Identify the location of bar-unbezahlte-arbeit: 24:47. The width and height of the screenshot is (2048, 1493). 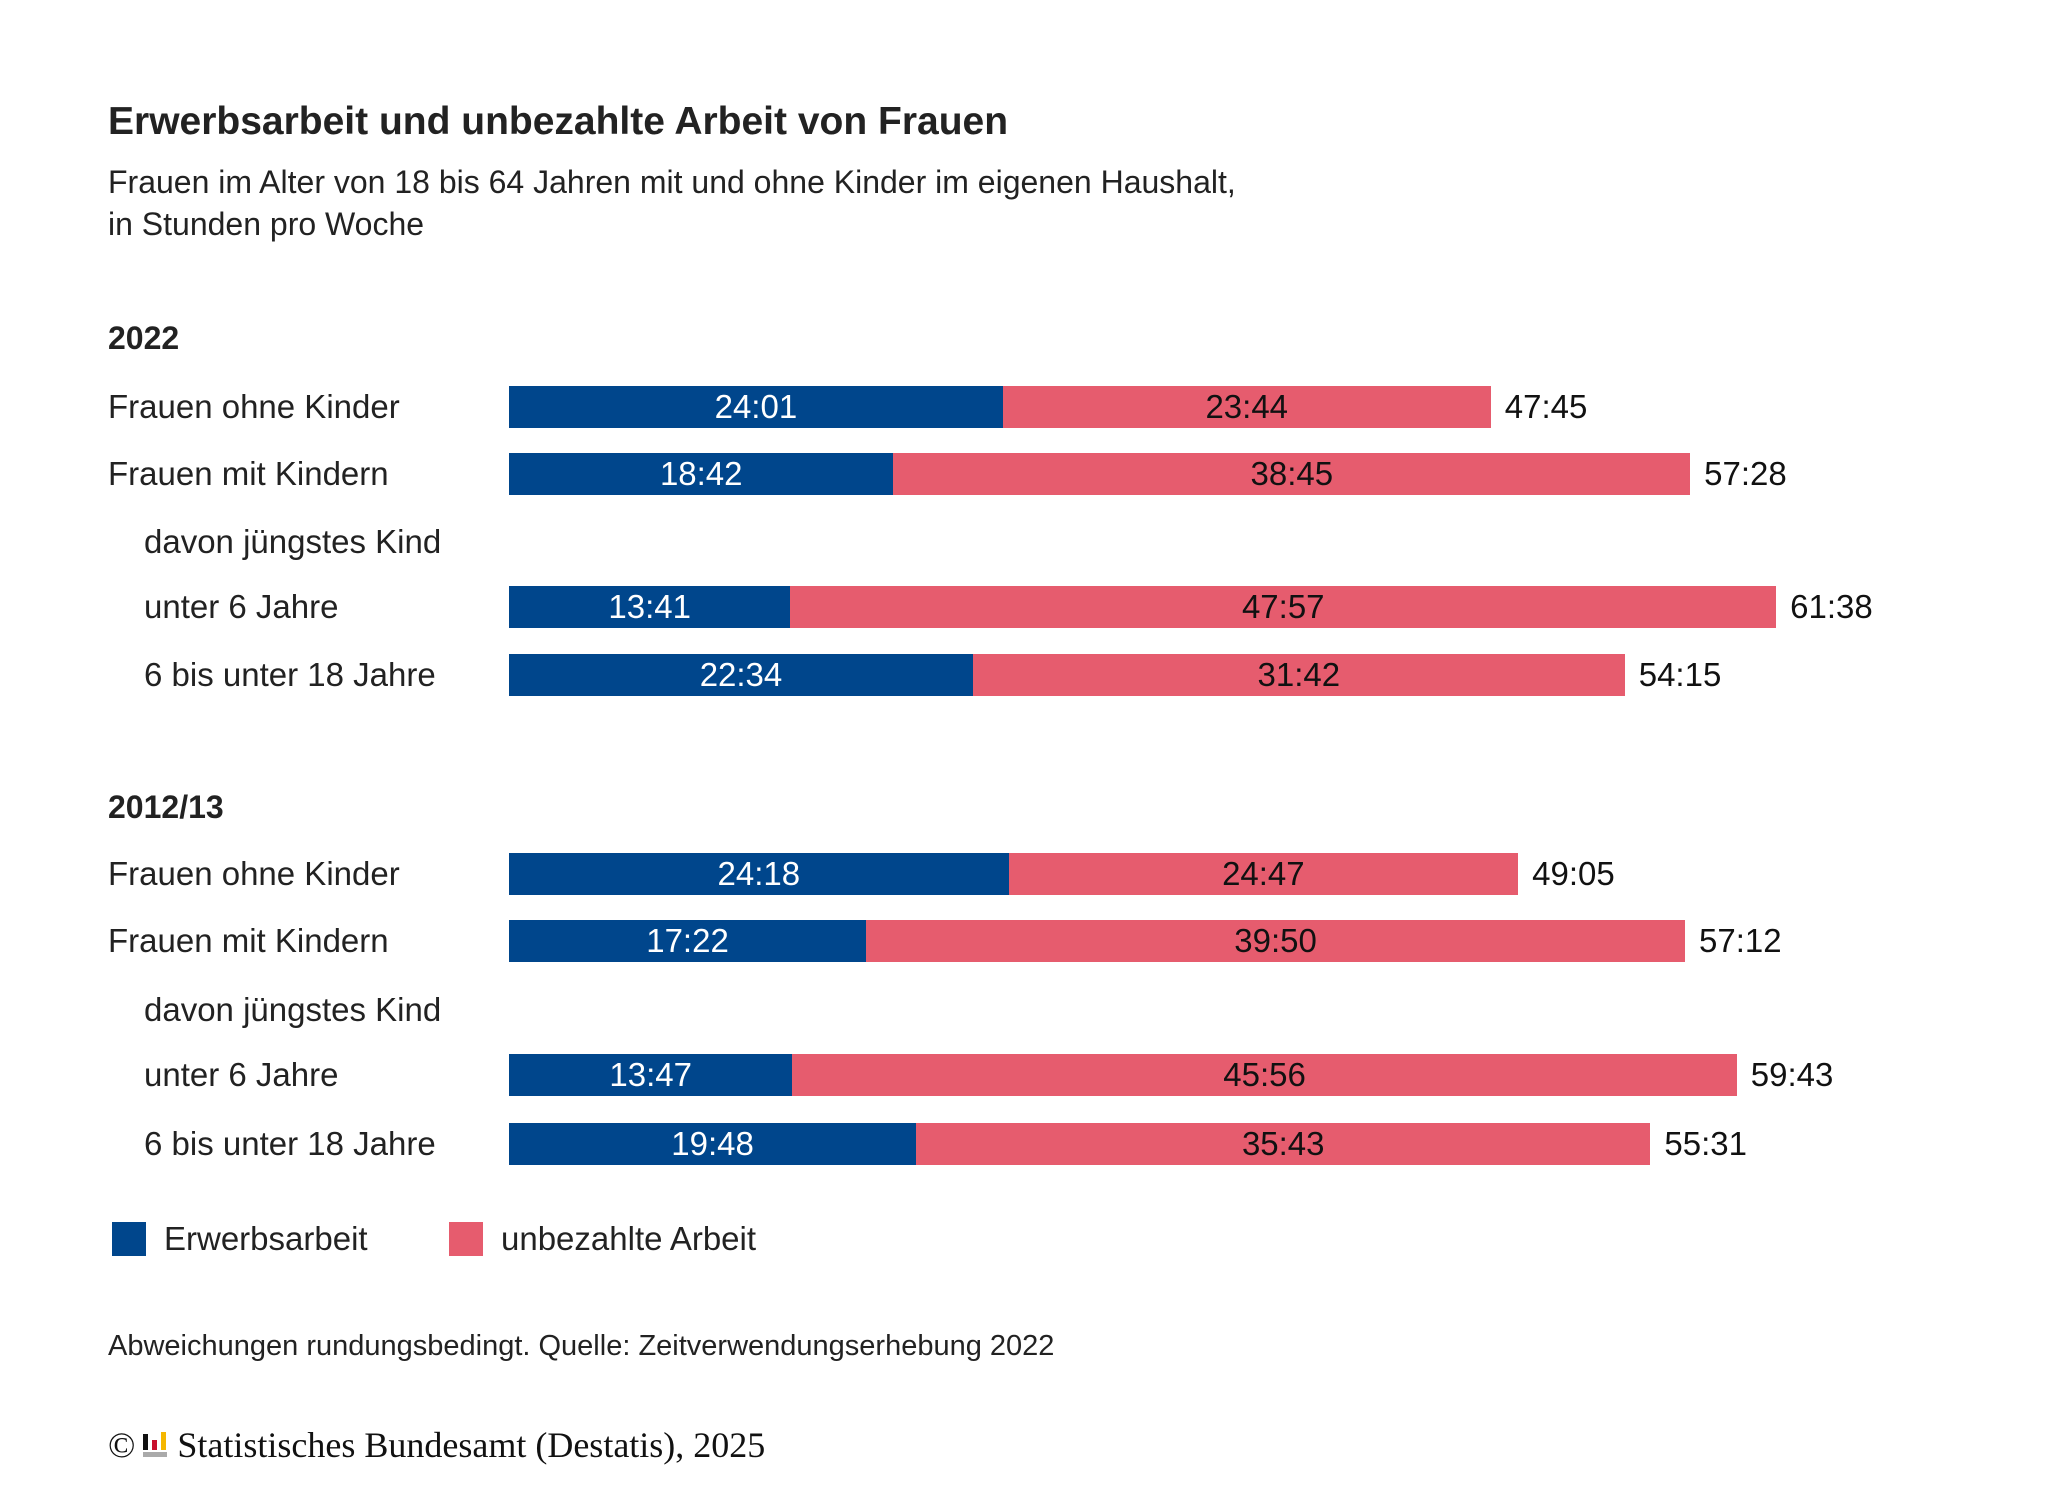
(1263, 874).